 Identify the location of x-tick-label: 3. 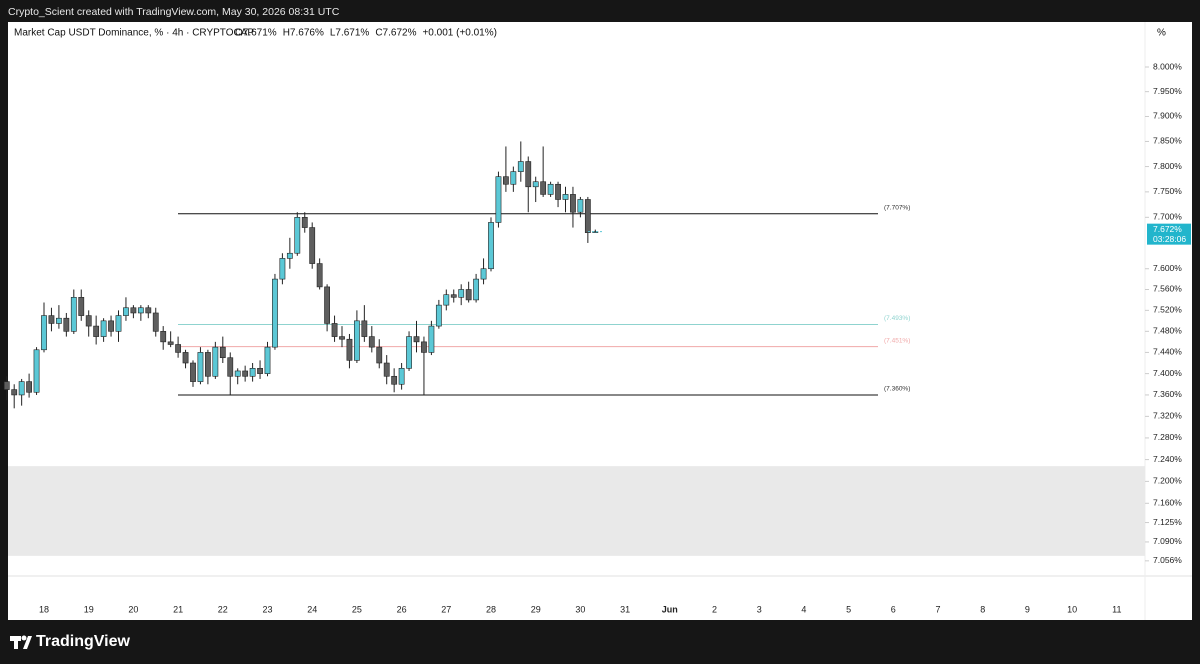
(759, 609).